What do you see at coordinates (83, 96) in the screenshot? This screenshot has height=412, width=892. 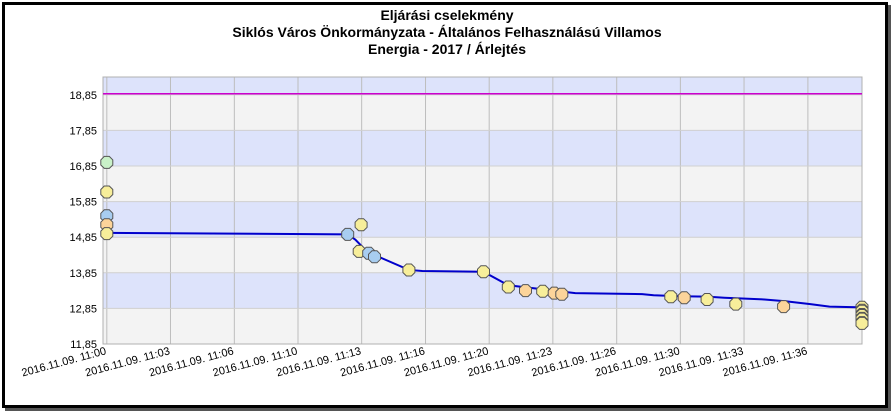 I see `y-tick-label: 18,85` at bounding box center [83, 96].